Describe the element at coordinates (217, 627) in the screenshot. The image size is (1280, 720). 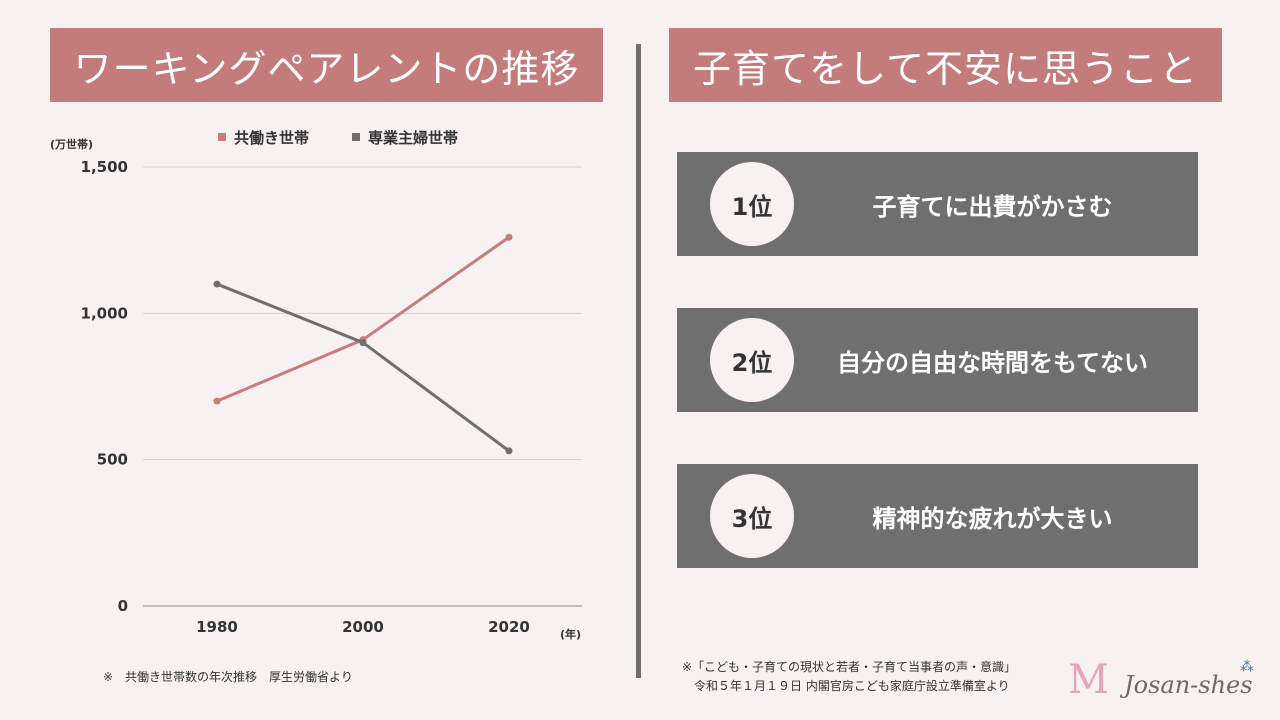
I see `x-tick-label: 1980` at that location.